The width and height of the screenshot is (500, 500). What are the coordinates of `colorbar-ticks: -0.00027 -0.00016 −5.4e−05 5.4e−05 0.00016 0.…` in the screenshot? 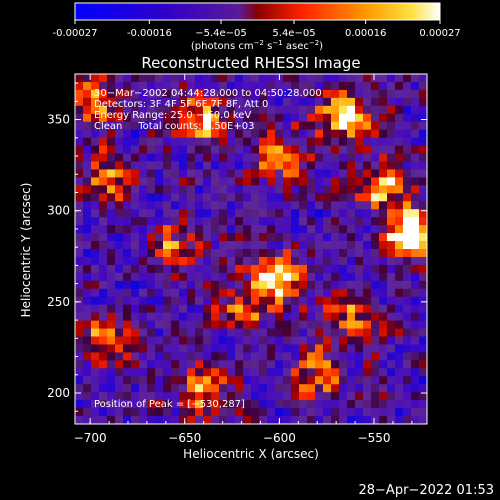 It's located at (257, 29).